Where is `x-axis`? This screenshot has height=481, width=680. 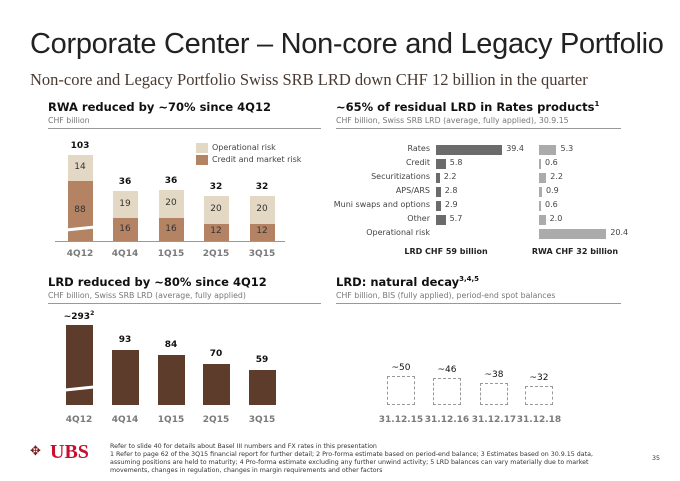
x-axis is located at coordinates (170, 241).